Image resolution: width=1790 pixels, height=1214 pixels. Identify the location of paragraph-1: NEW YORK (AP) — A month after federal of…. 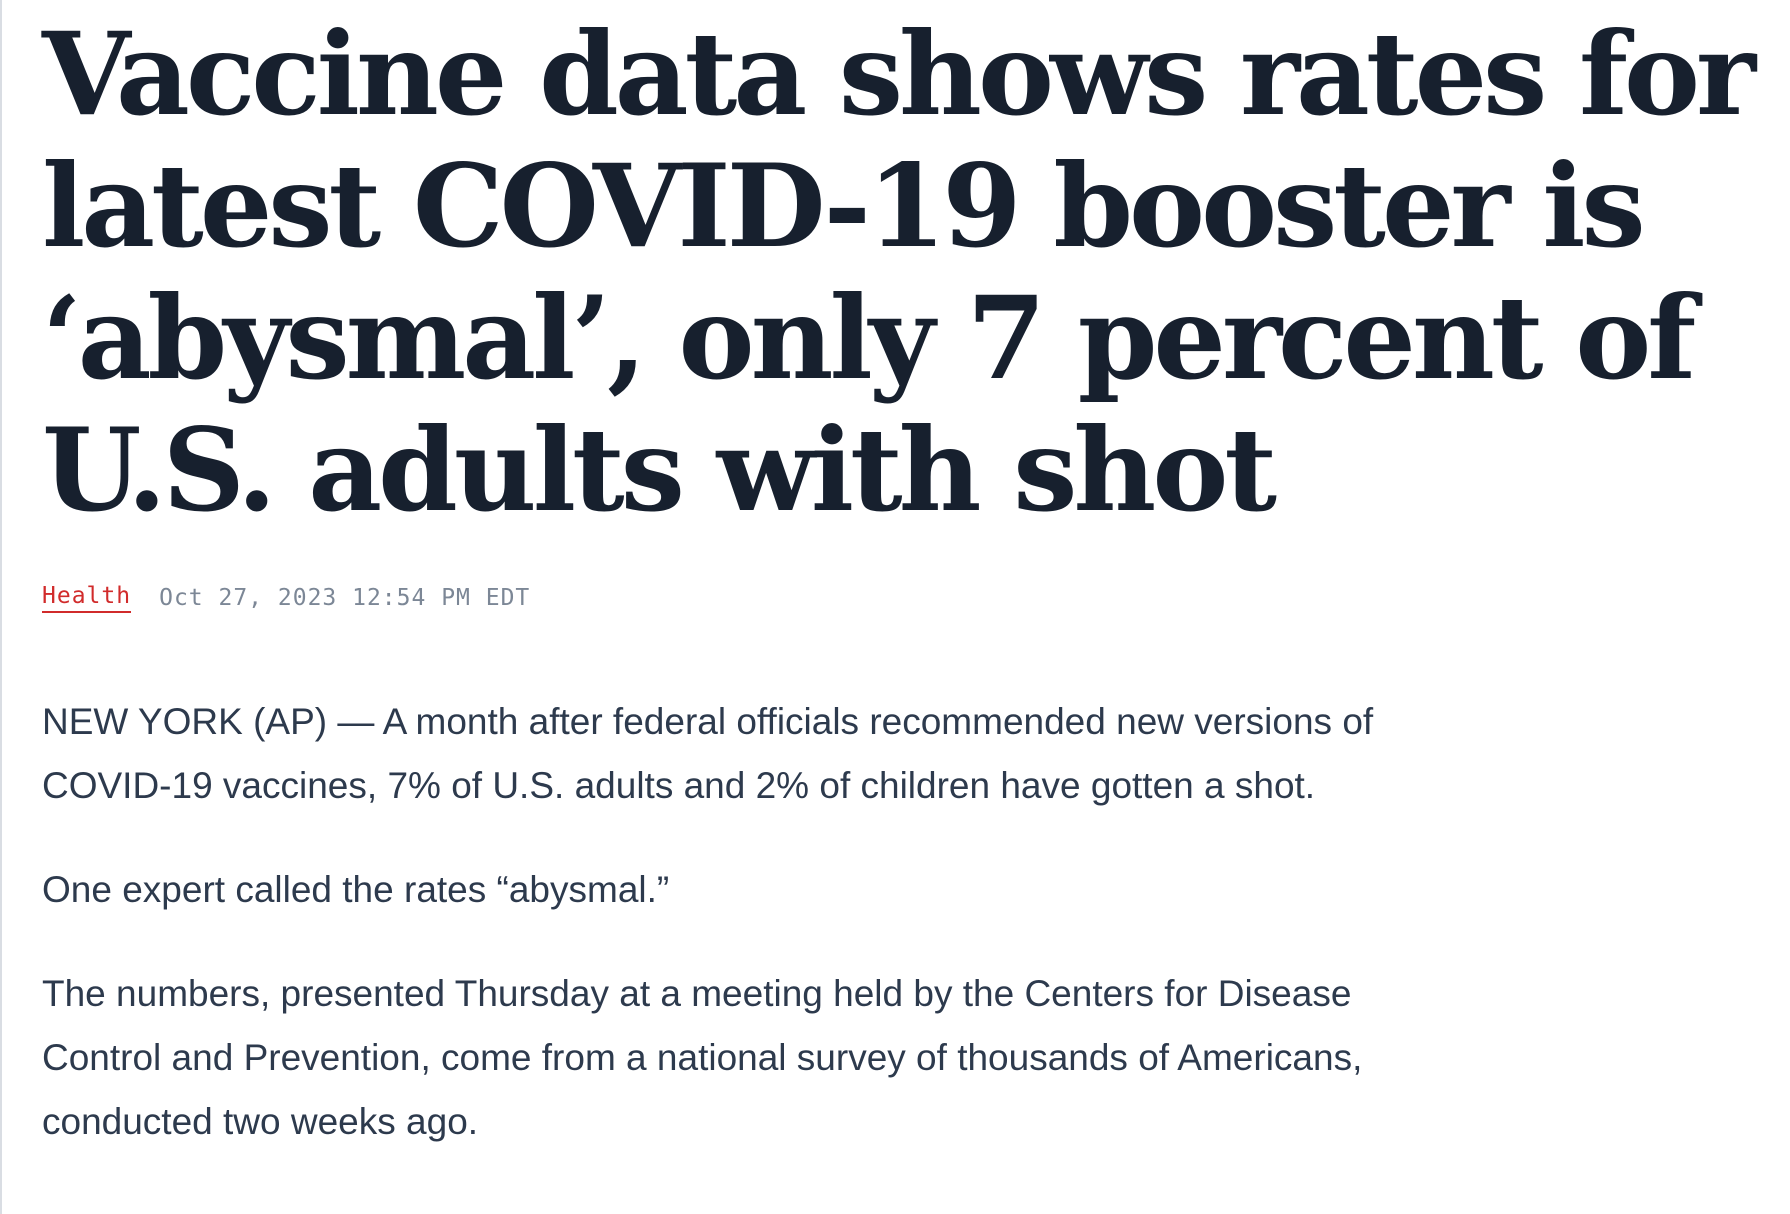
(708, 753).